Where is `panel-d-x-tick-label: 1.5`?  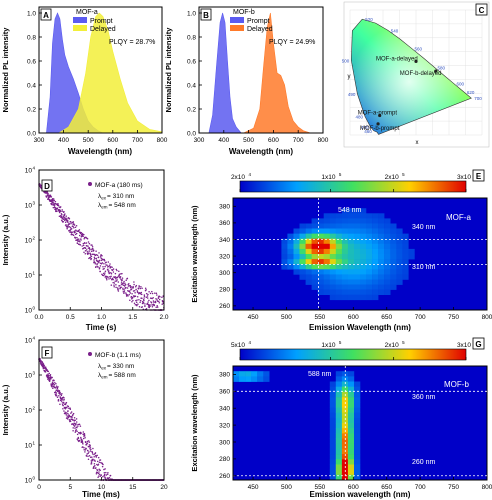 panel-d-x-tick-label: 1.5 is located at coordinates (132, 317).